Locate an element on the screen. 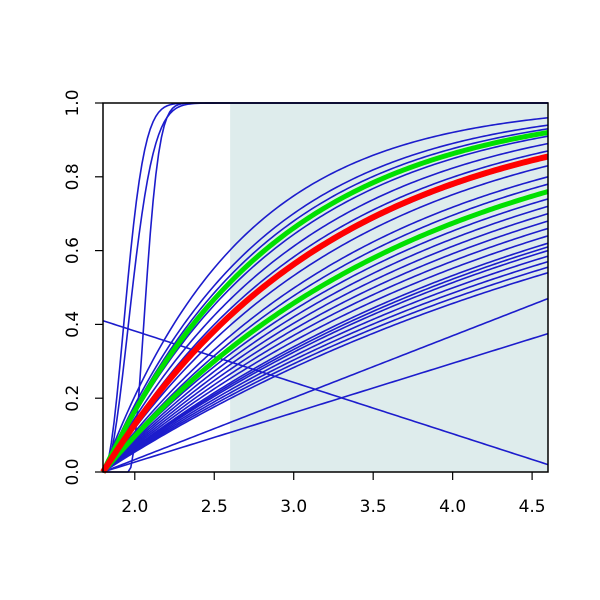 Image resolution: width=600 pixels, height=600 pixels. x-tick-label: 3.0 is located at coordinates (293, 507).